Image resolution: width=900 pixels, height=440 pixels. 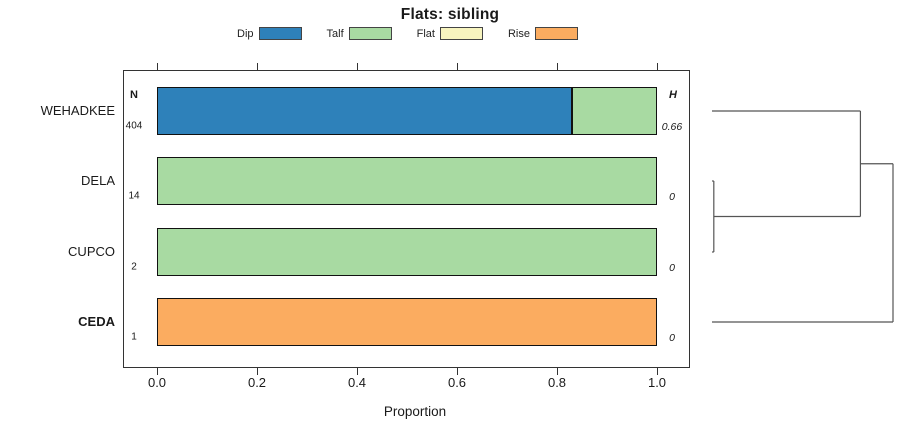 What do you see at coordinates (335, 33) in the screenshot?
I see `legend-label: Talf` at bounding box center [335, 33].